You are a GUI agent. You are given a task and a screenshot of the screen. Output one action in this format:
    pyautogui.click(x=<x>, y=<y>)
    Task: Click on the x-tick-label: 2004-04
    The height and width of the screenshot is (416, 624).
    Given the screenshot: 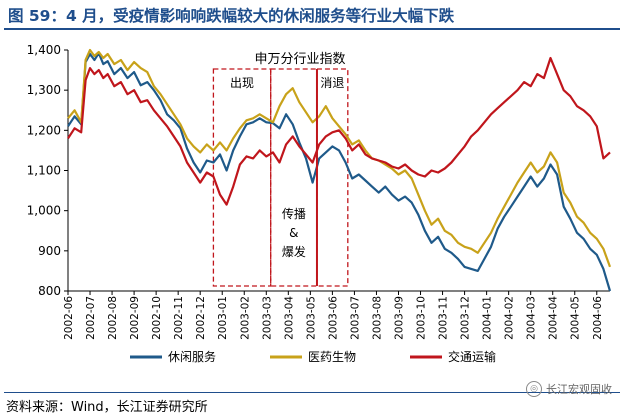 What is the action you would take?
    pyautogui.click(x=554, y=318)
    